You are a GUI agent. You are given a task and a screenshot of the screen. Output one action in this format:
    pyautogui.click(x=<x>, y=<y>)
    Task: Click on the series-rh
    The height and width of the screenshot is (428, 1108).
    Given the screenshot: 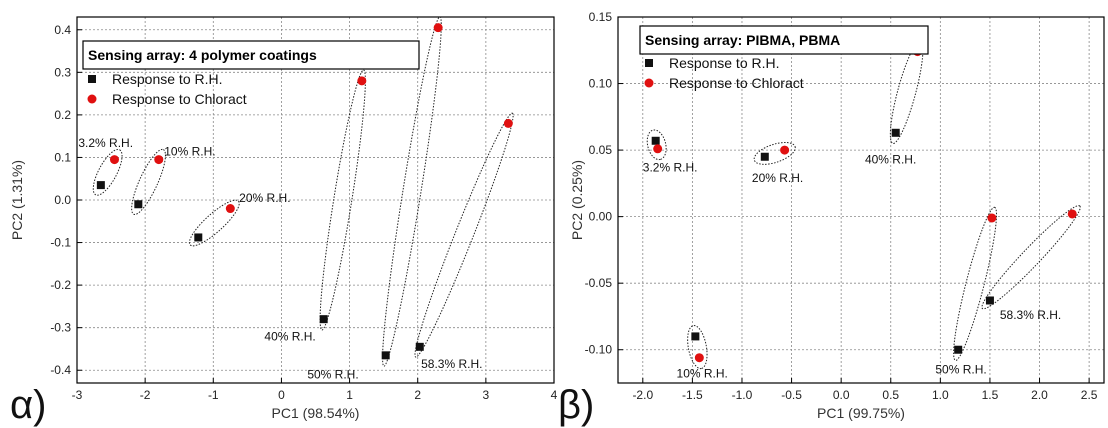 What is the action you would take?
    pyautogui.click(x=260, y=270)
    